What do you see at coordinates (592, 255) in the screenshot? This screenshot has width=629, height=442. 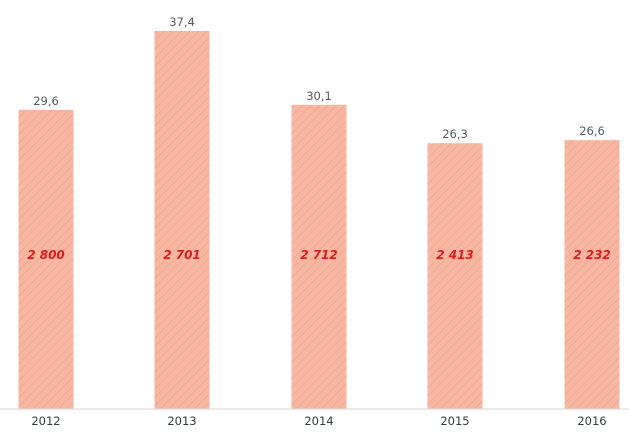 I see `inner-label-2016: 2 232` at bounding box center [592, 255].